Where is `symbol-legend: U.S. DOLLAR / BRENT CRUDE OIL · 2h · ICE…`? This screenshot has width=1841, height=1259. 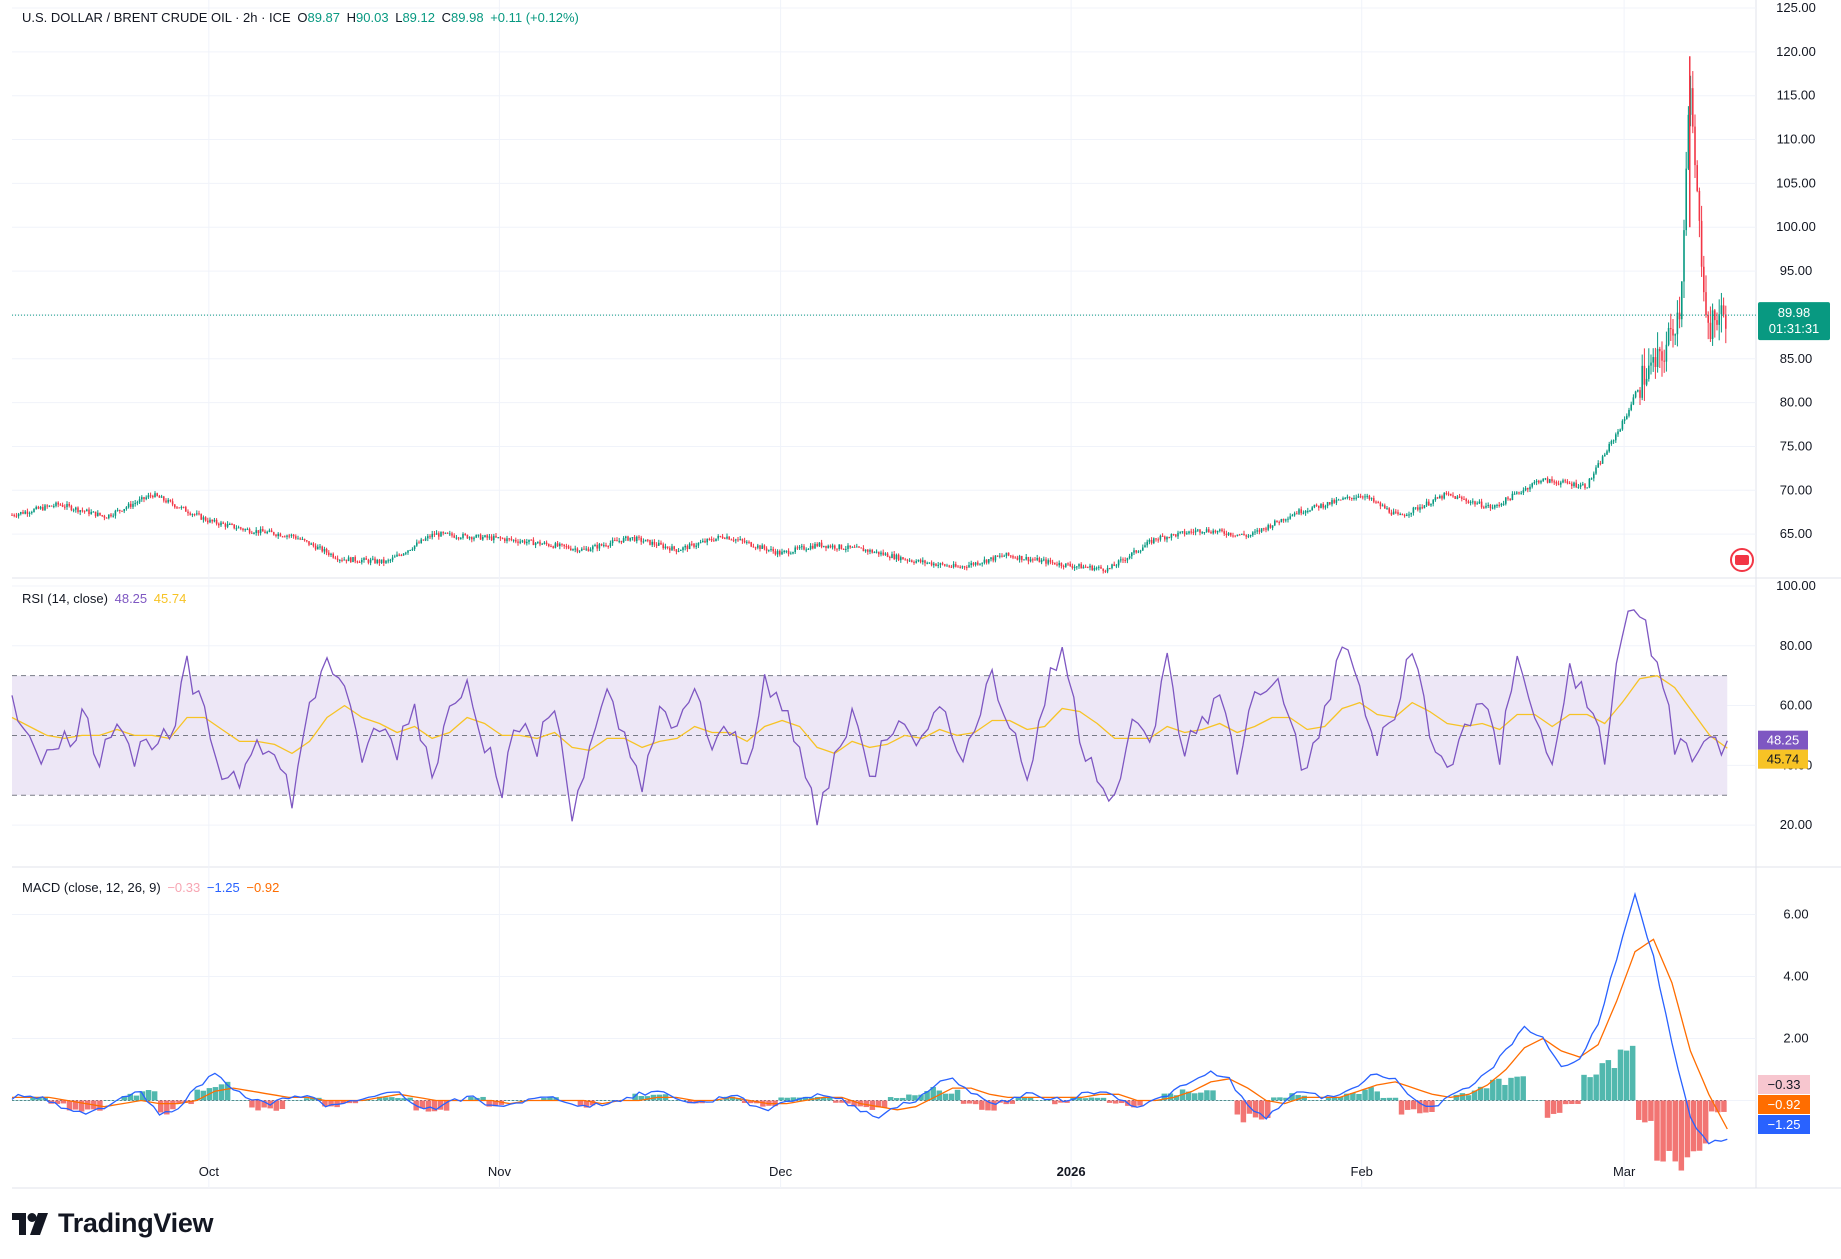
symbol-legend: U.S. DOLLAR / BRENT CRUDE OIL · 2h · ICE… is located at coordinates (302, 17).